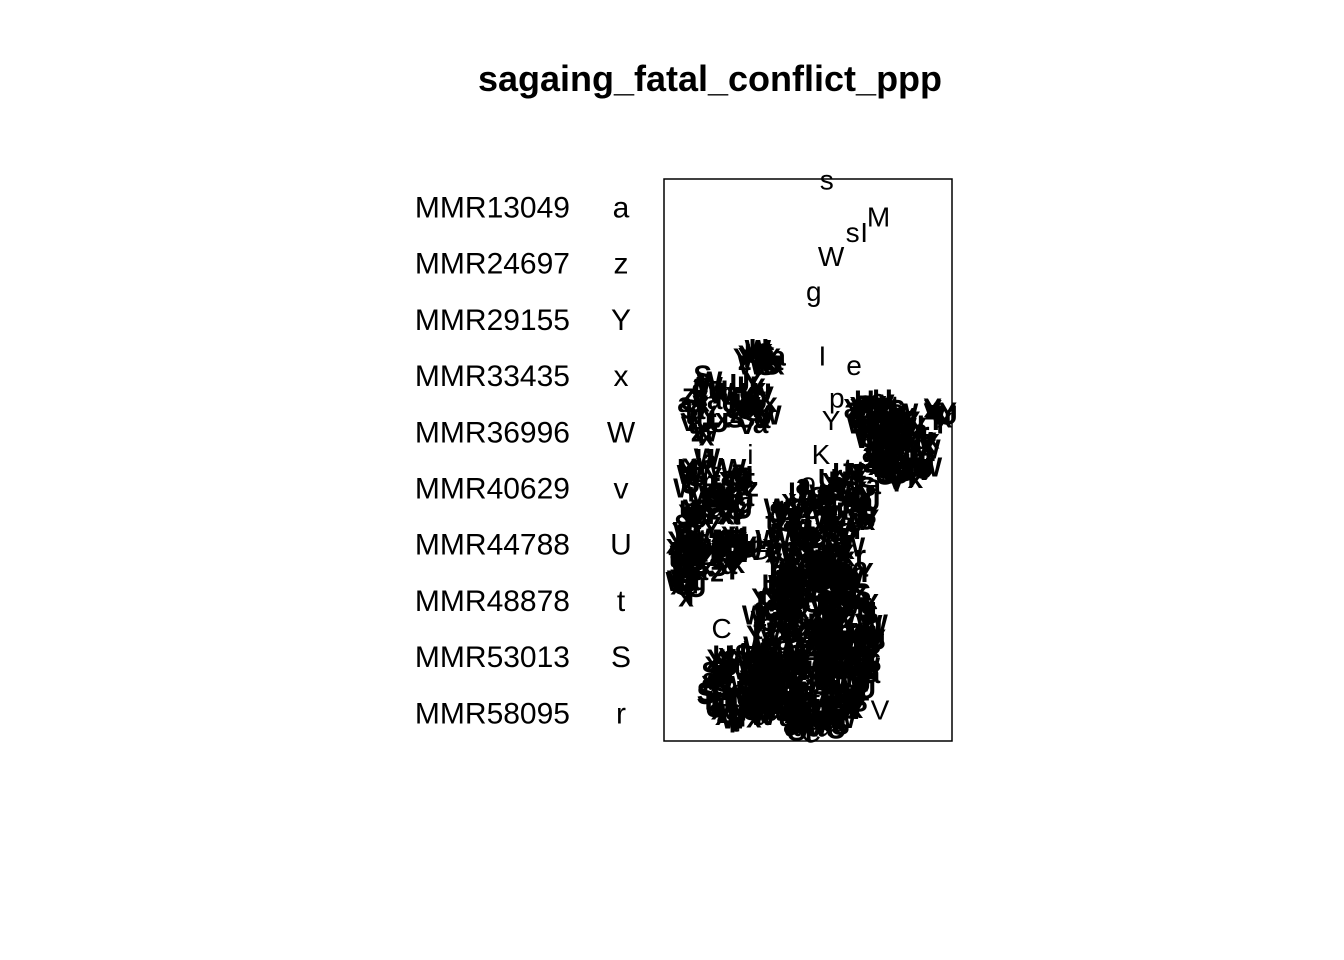 The height and width of the screenshot is (960, 1344). Describe the element at coordinates (823, 356) in the screenshot. I see `data-point: I` at that location.